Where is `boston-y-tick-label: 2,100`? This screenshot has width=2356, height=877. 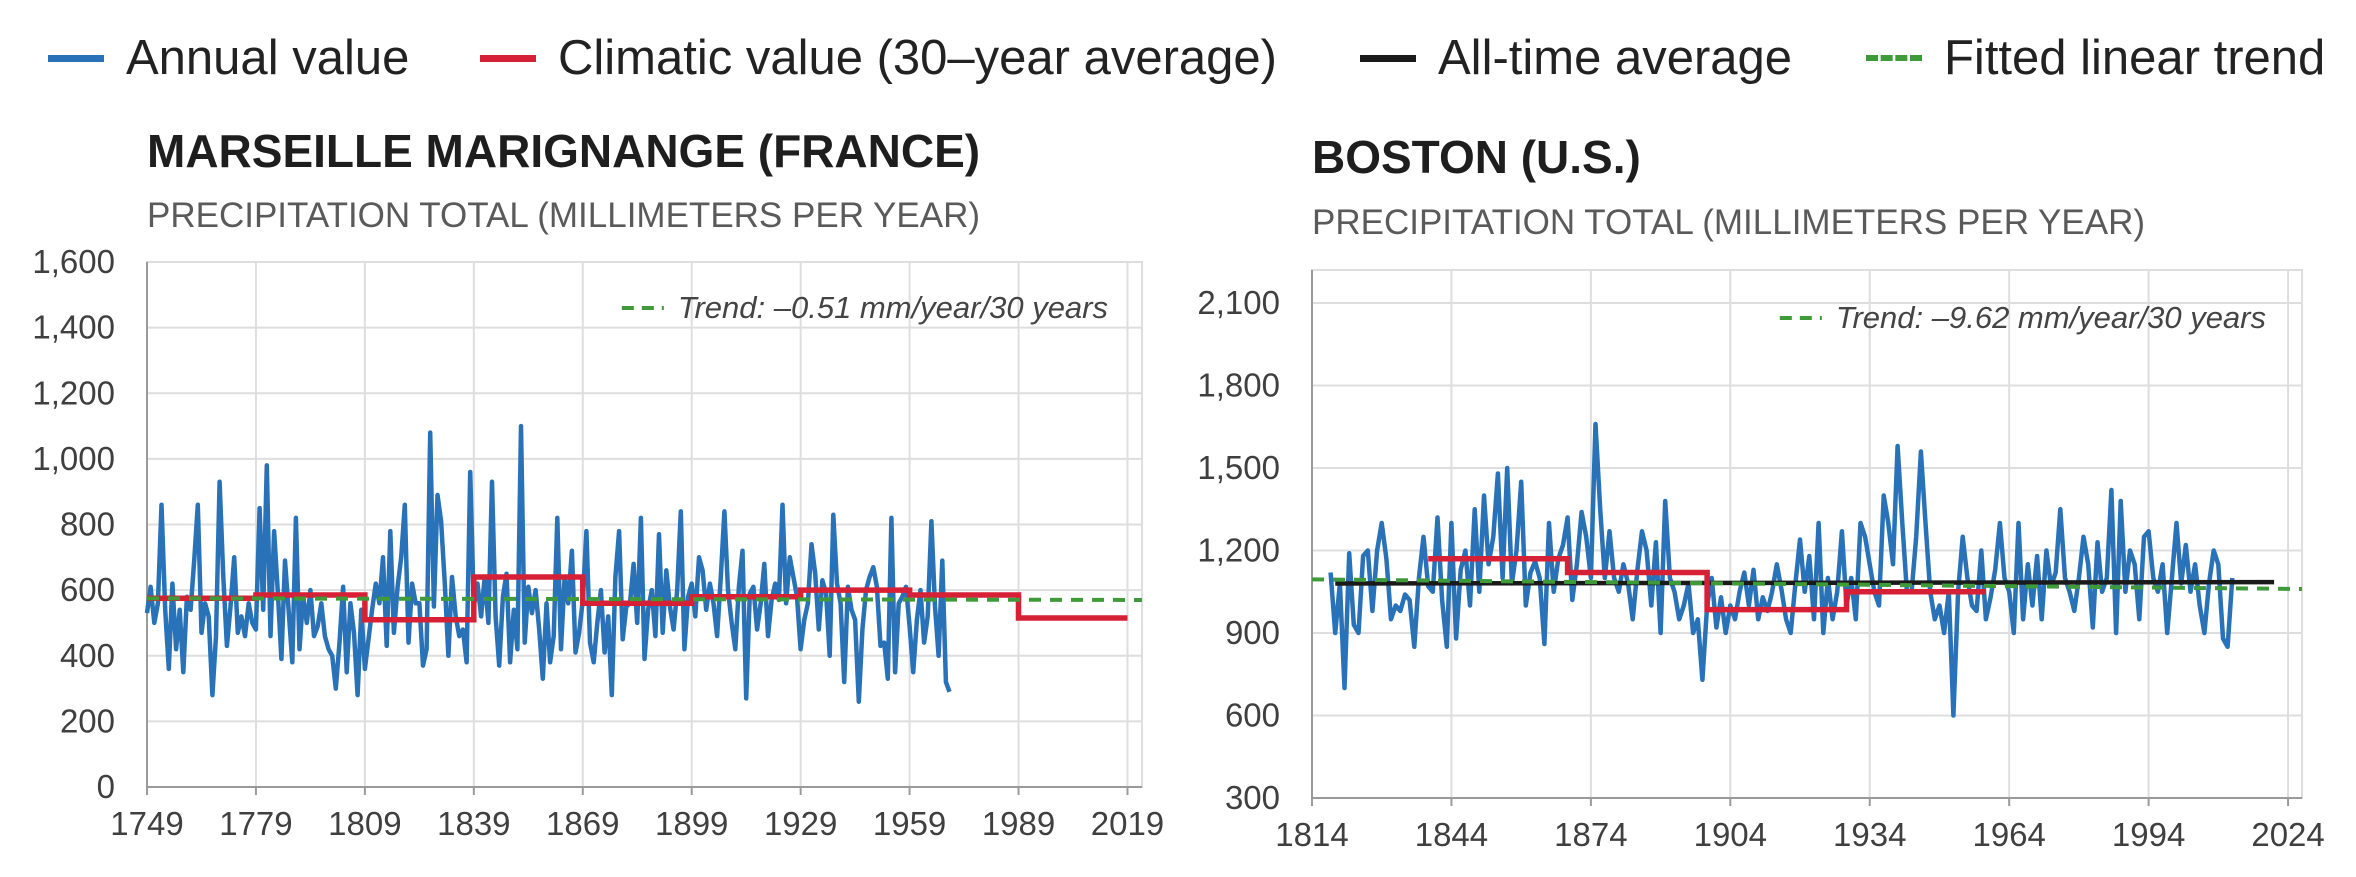
boston-y-tick-label: 2,100 is located at coordinates (1238, 302).